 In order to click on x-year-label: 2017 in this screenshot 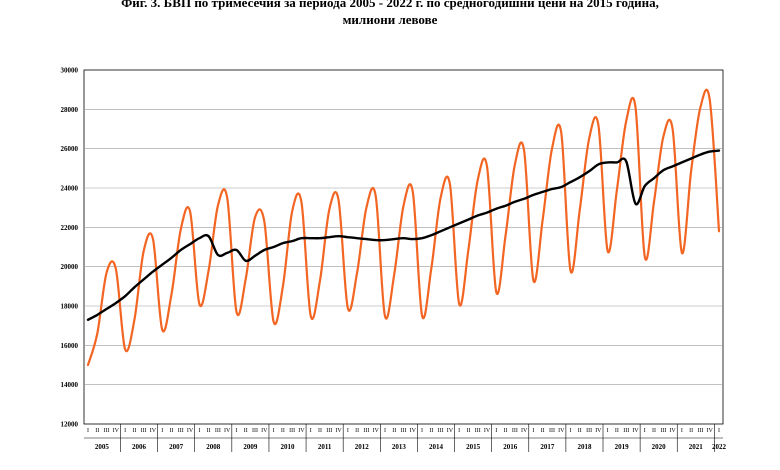, I will do `click(547, 447)`.